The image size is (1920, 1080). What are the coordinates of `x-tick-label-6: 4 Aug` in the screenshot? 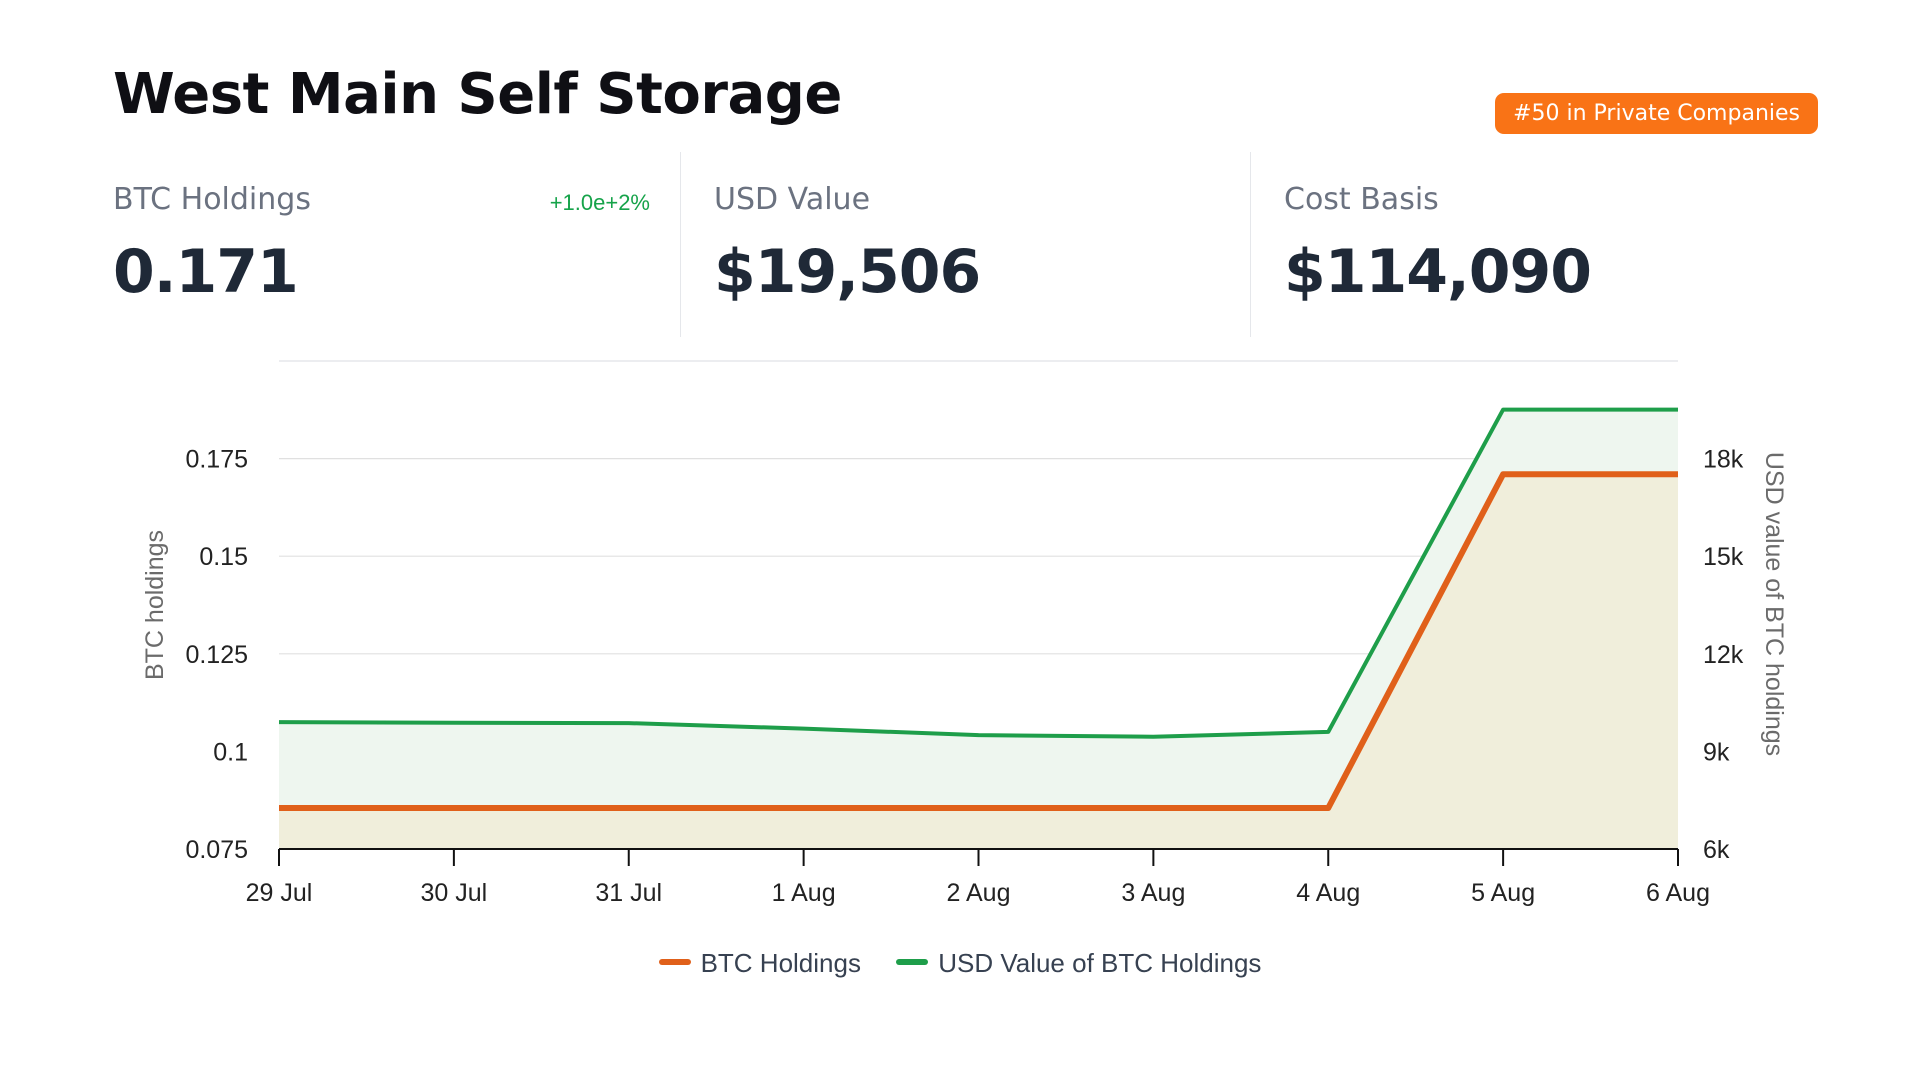 It's located at (1328, 893).